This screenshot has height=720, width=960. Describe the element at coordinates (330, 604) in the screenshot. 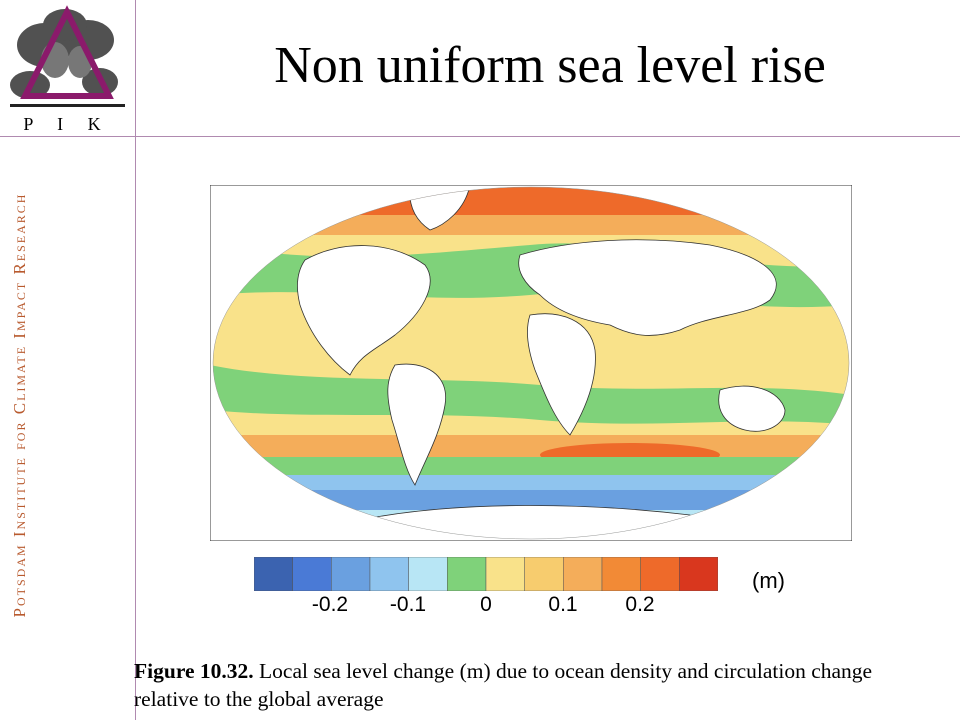

I see `tick-label: -0.2` at that location.